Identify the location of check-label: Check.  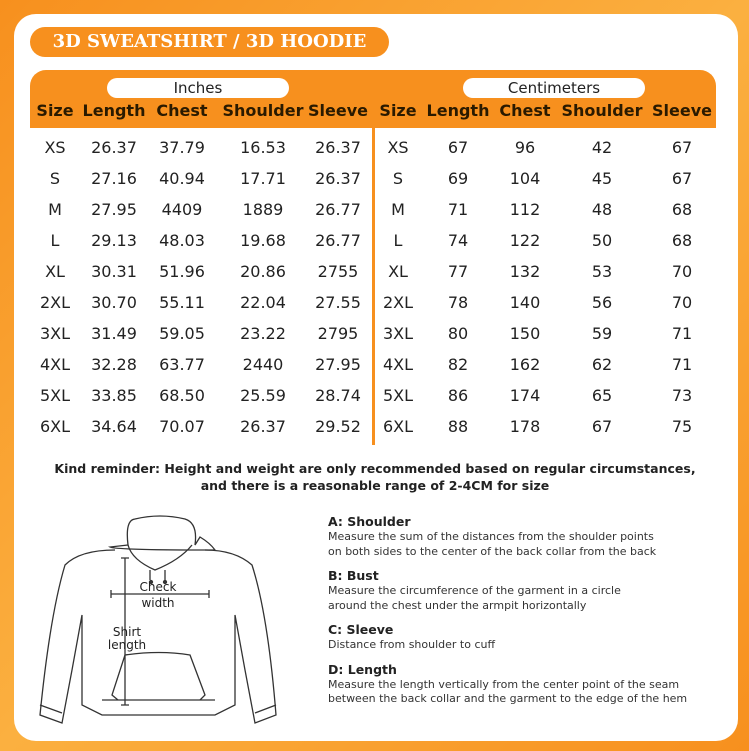
(158, 587).